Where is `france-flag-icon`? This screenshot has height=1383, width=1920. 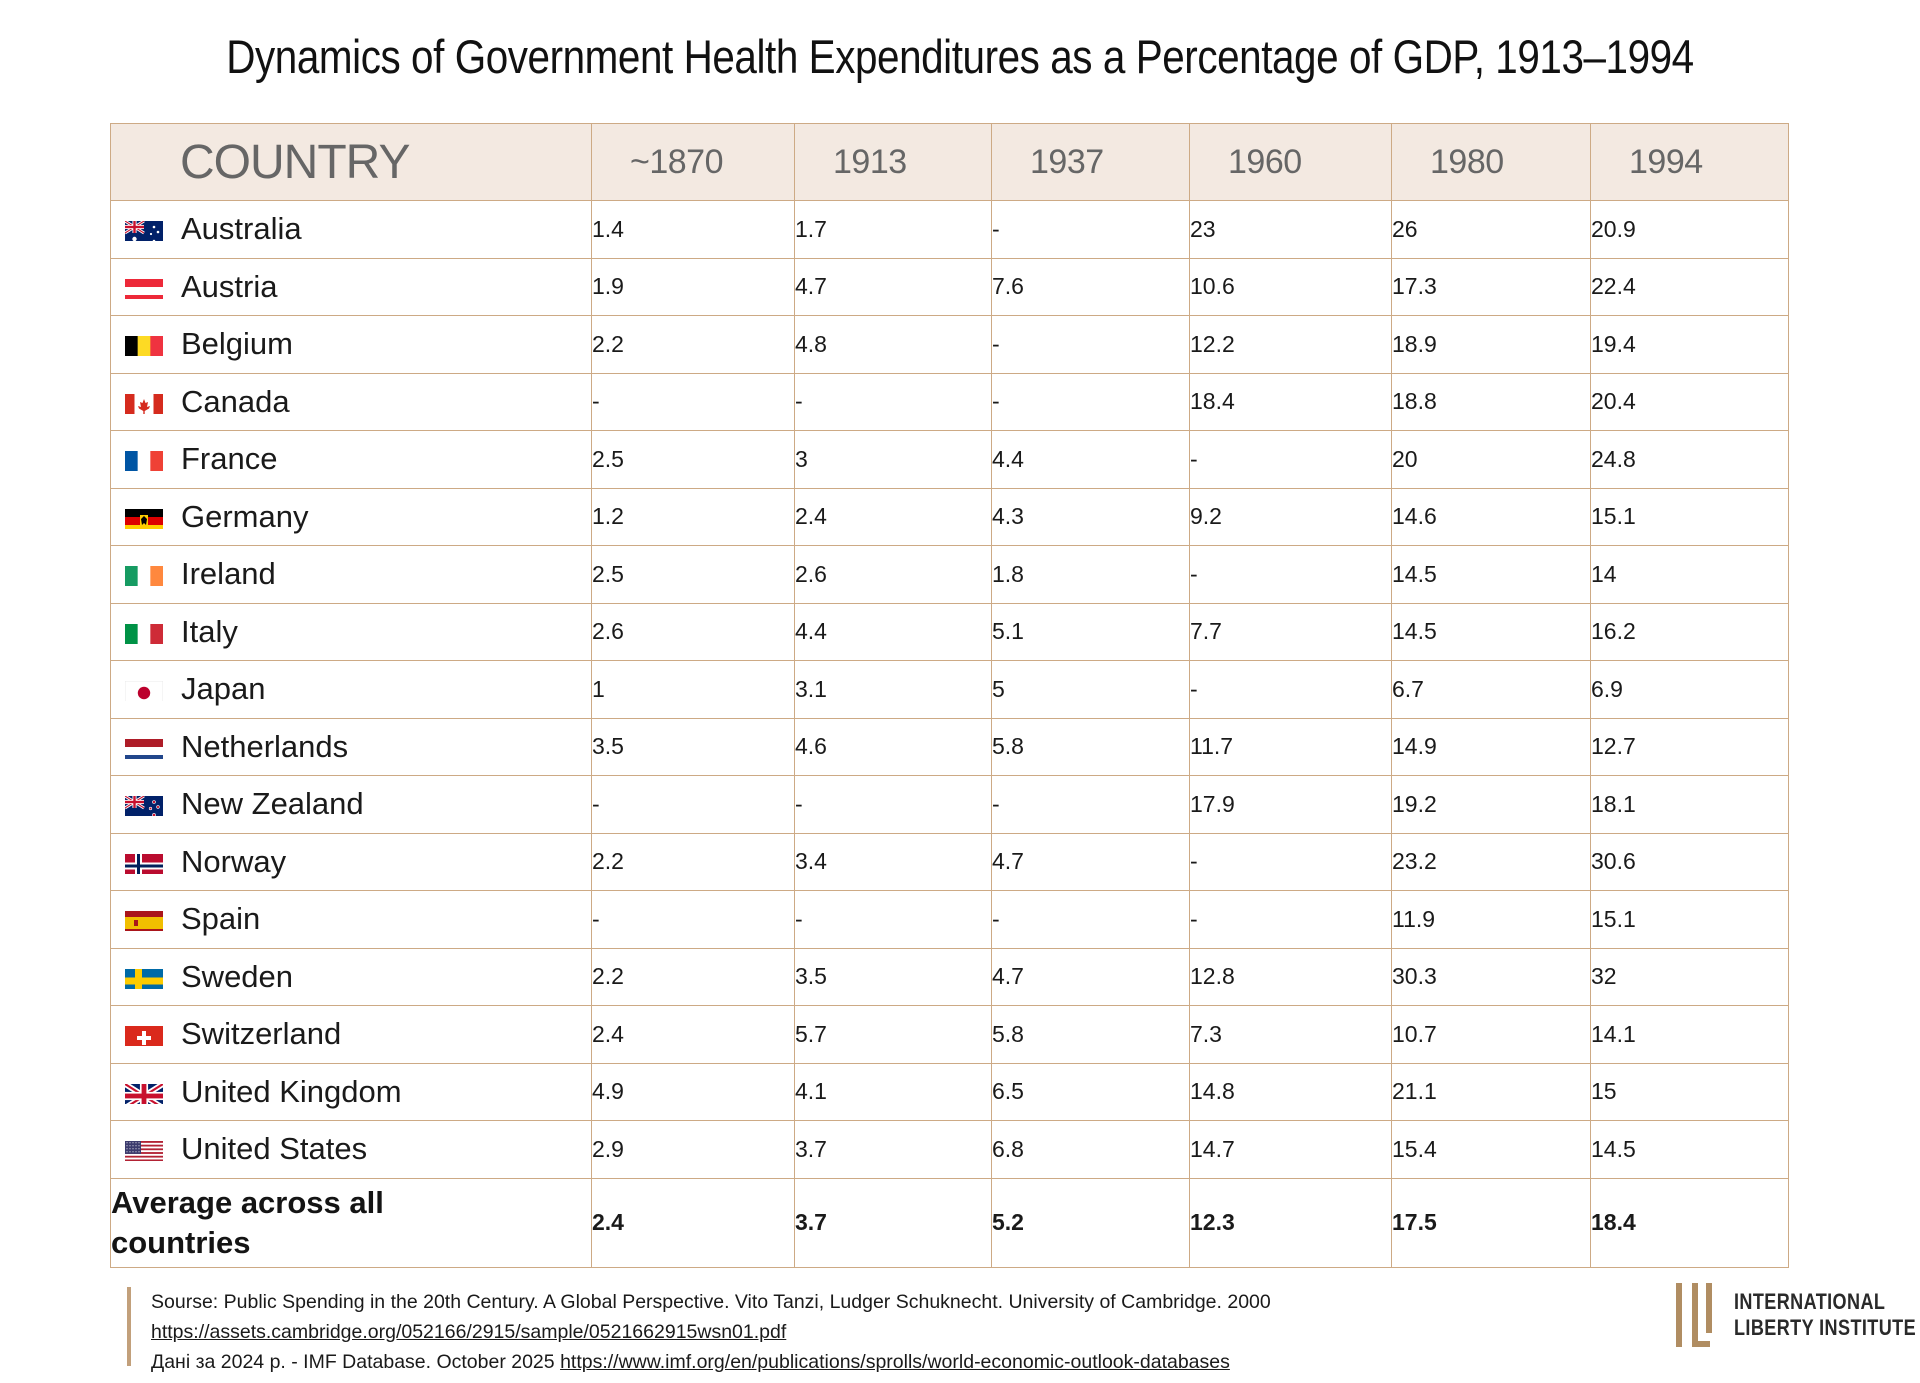 france-flag-icon is located at coordinates (144, 459).